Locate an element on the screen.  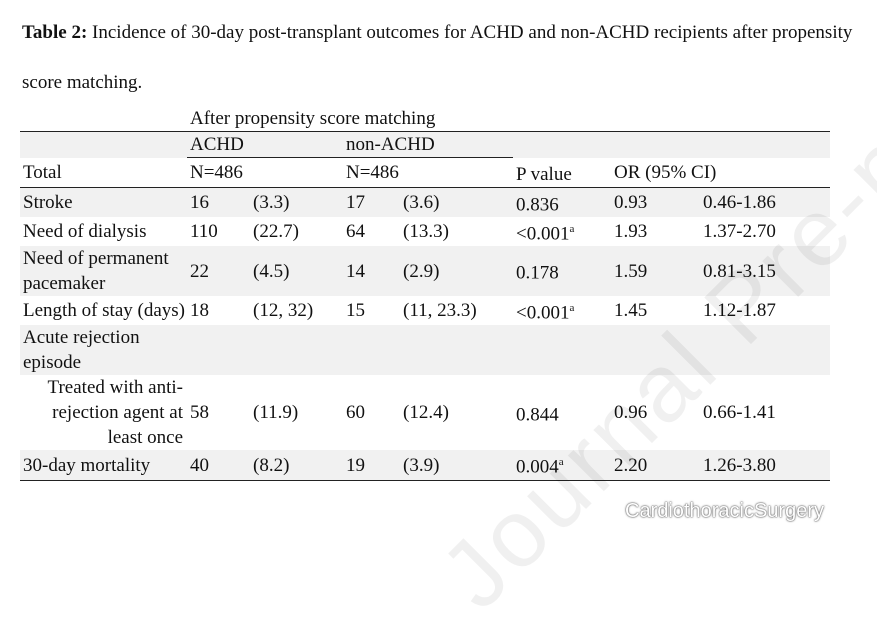
achd-count: 40 is located at coordinates (218, 465).